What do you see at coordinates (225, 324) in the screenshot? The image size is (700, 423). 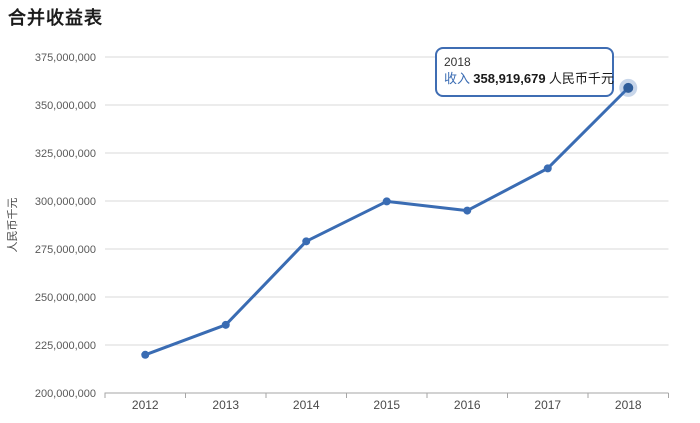 I see `data-point-2013` at bounding box center [225, 324].